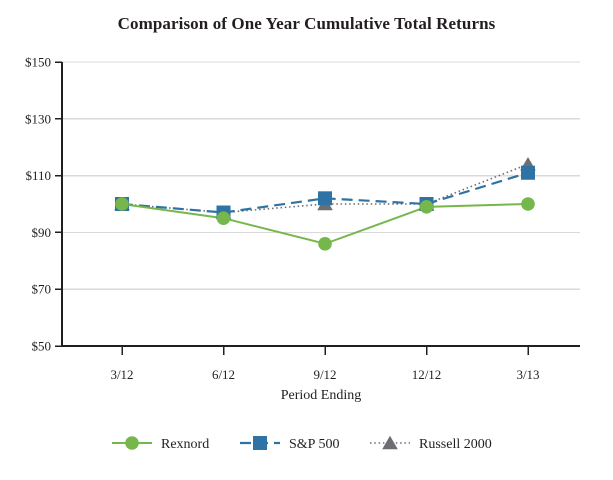 The width and height of the screenshot is (613, 480). What do you see at coordinates (427, 374) in the screenshot?
I see `x-tick-label: 12/12` at bounding box center [427, 374].